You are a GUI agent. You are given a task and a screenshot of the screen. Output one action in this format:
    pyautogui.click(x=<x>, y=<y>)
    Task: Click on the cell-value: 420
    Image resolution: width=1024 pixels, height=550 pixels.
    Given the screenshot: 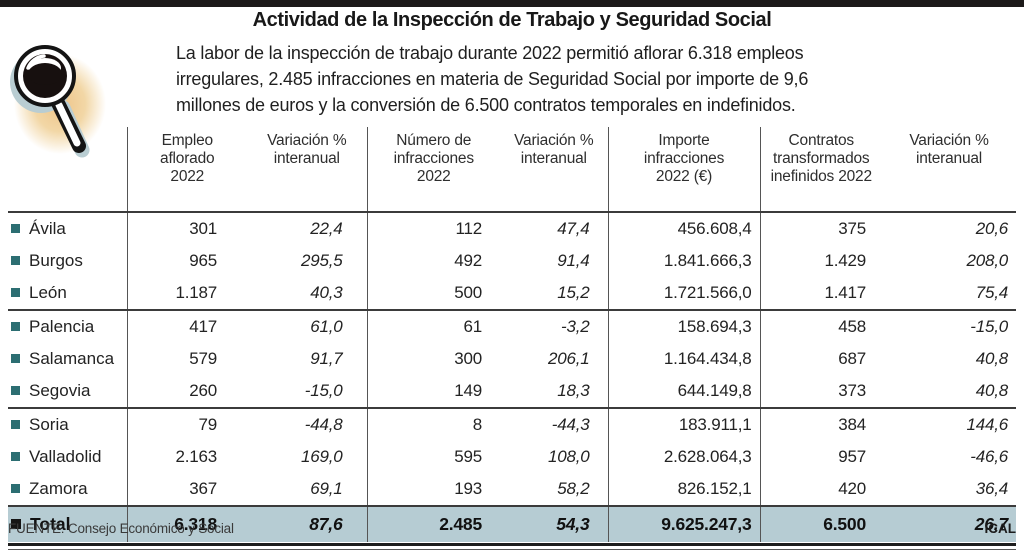 What is the action you would take?
    pyautogui.click(x=820, y=489)
    